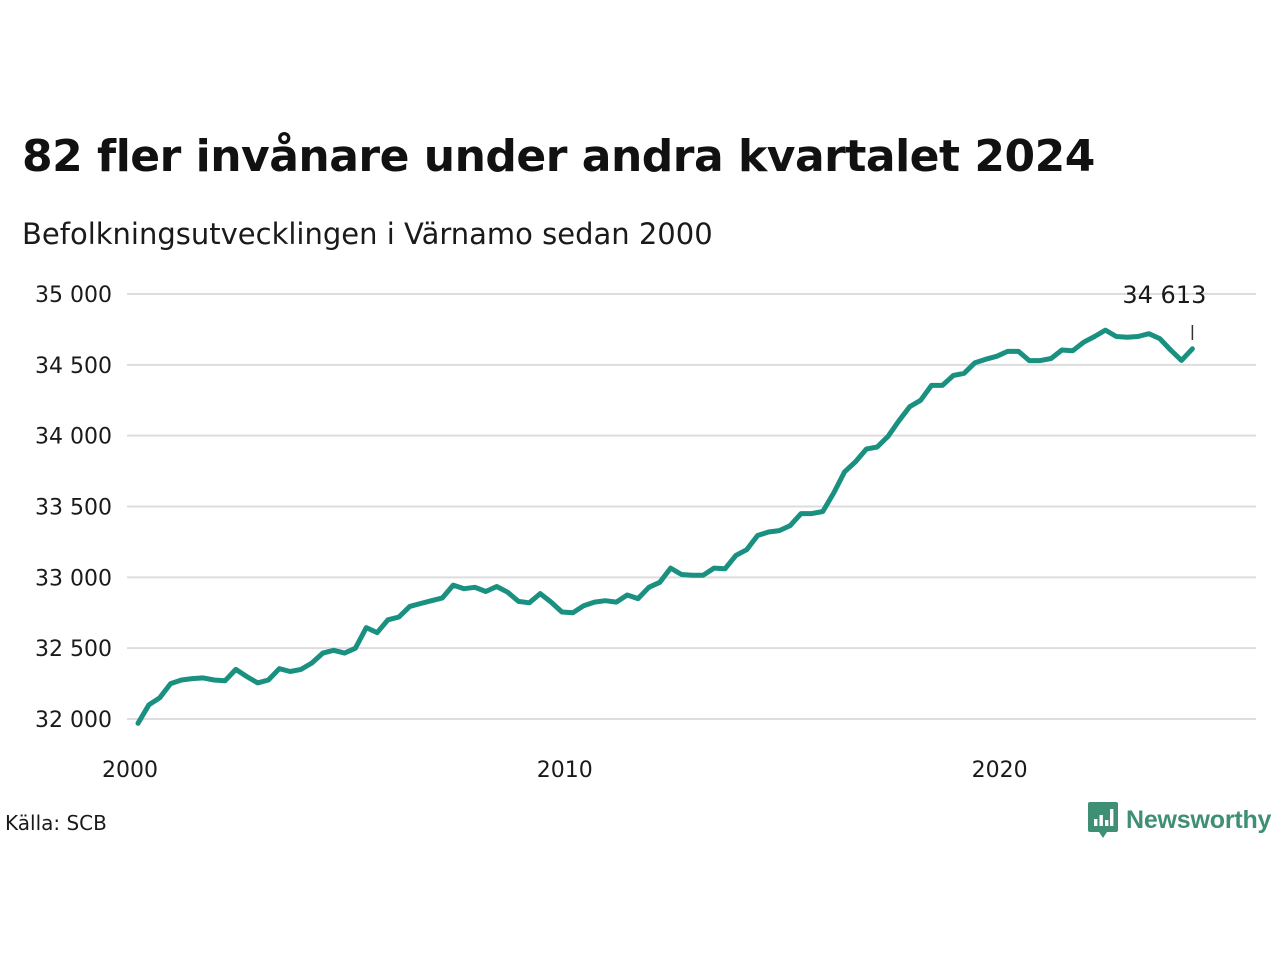  I want to click on brand-logo: Newsworthy, so click(1179, 820).